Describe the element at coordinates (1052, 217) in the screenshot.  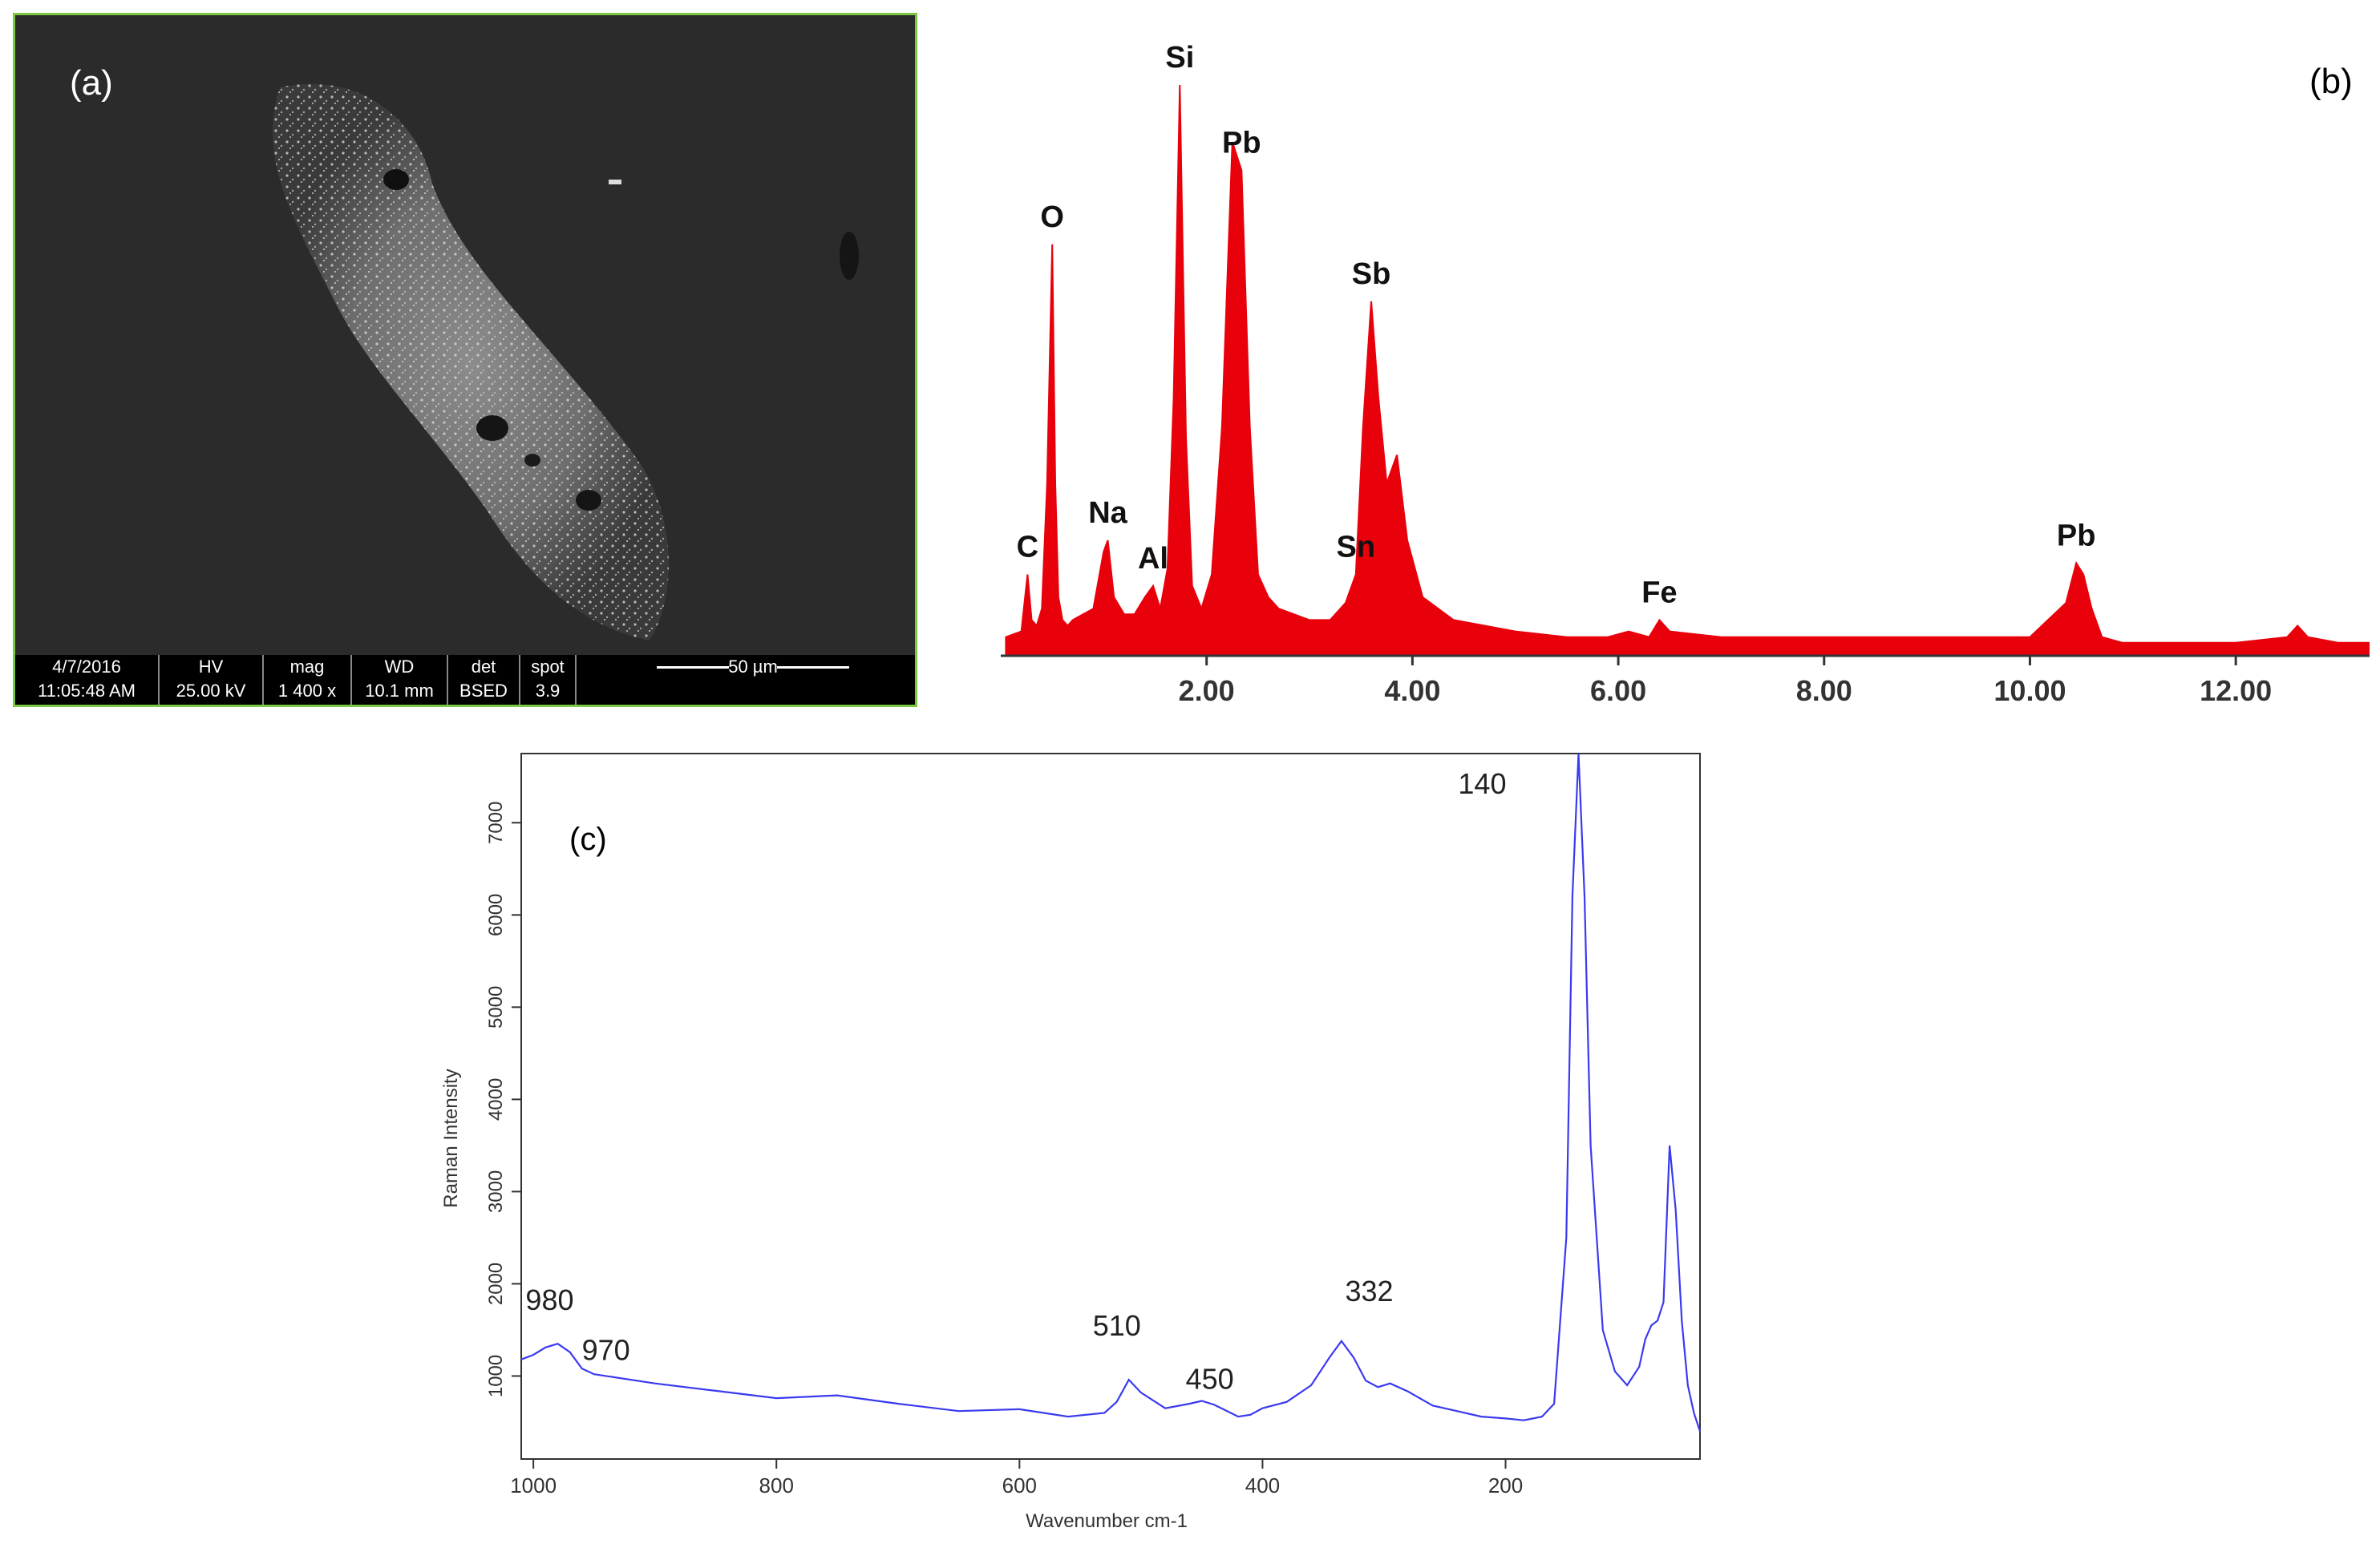
I see `edx-peak-label: O` at that location.